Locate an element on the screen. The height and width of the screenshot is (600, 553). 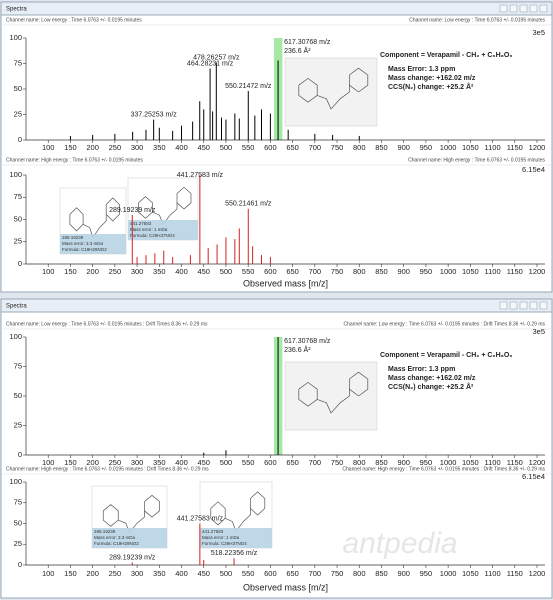
x-tick-label: 350 is located at coordinates (159, 573).